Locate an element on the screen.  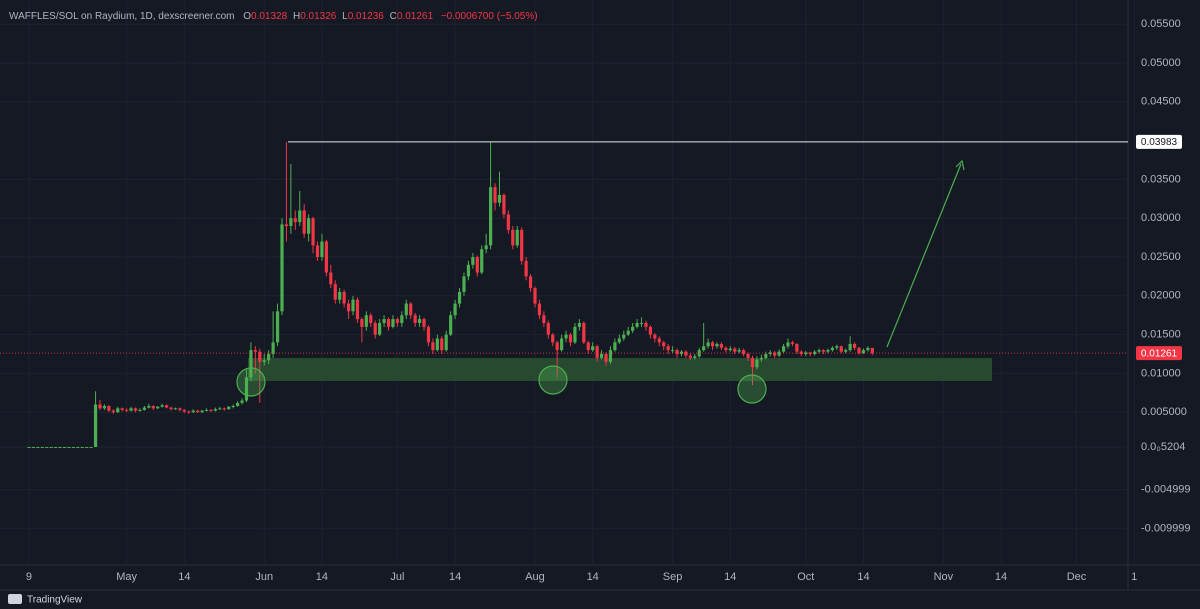
y-tick-label: 0.01500 is located at coordinates (1161, 335).